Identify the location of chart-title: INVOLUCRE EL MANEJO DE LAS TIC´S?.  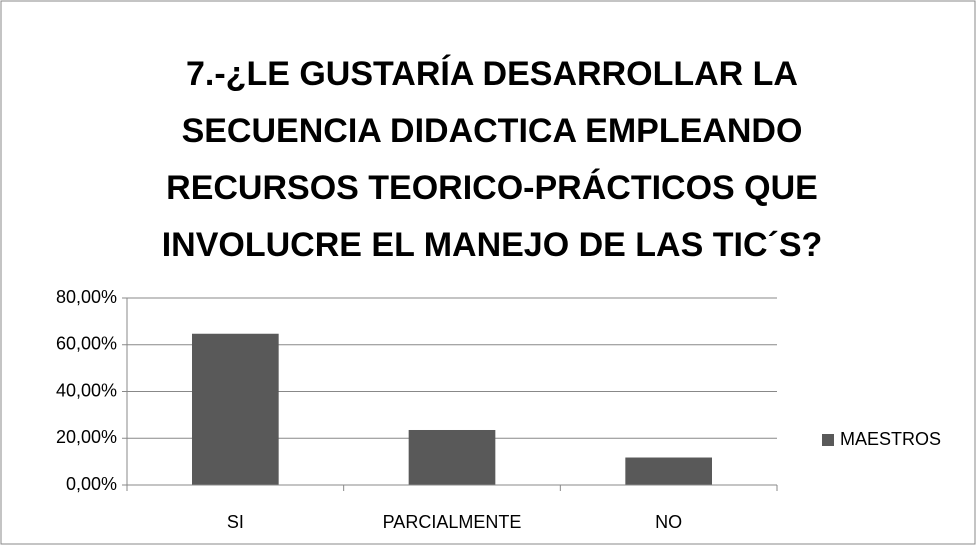
(492, 245).